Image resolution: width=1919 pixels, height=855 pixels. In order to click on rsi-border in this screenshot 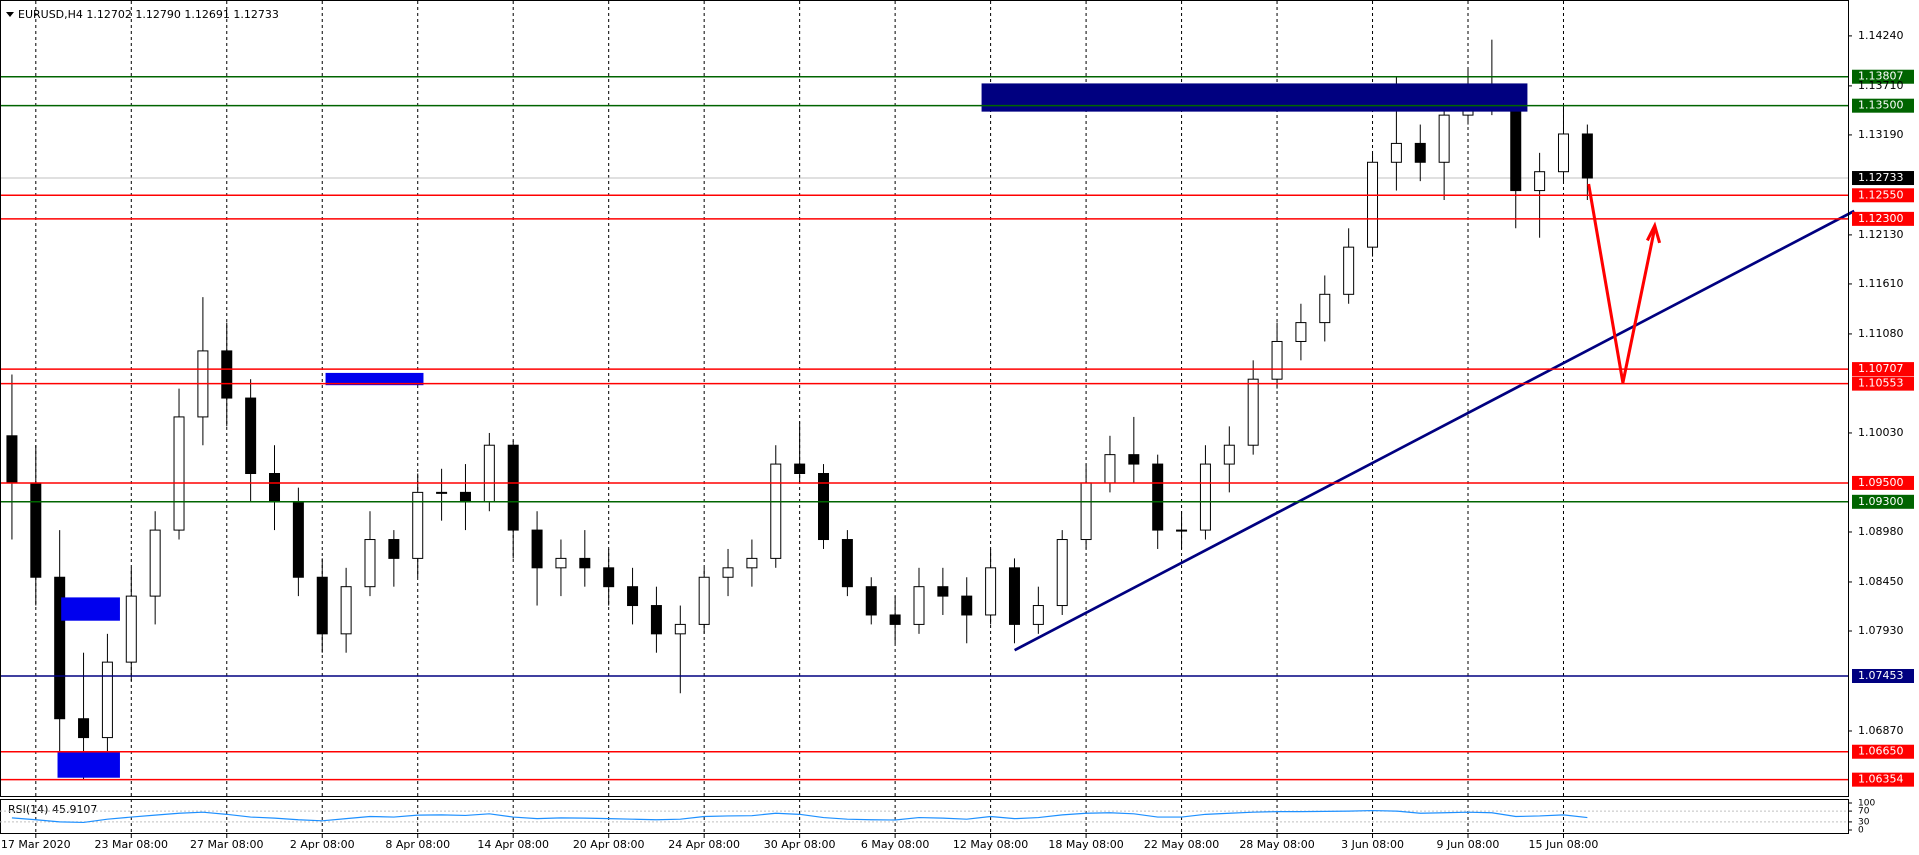, I will do `click(924, 816)`.